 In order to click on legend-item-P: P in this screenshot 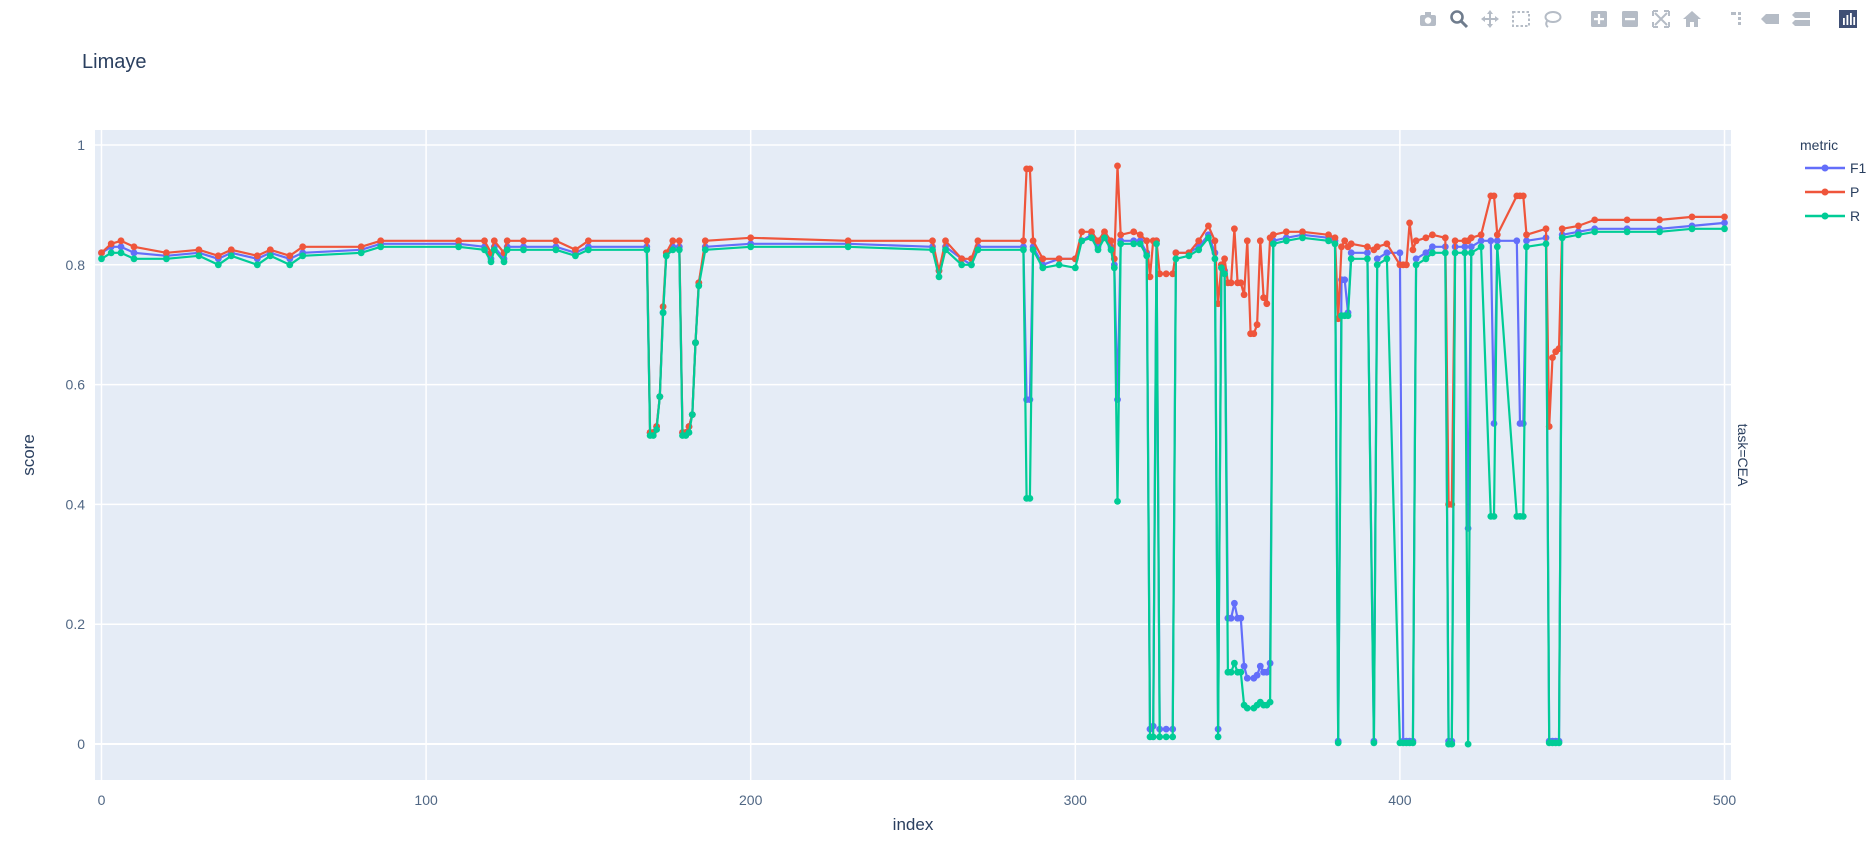, I will do `click(1832, 192)`.